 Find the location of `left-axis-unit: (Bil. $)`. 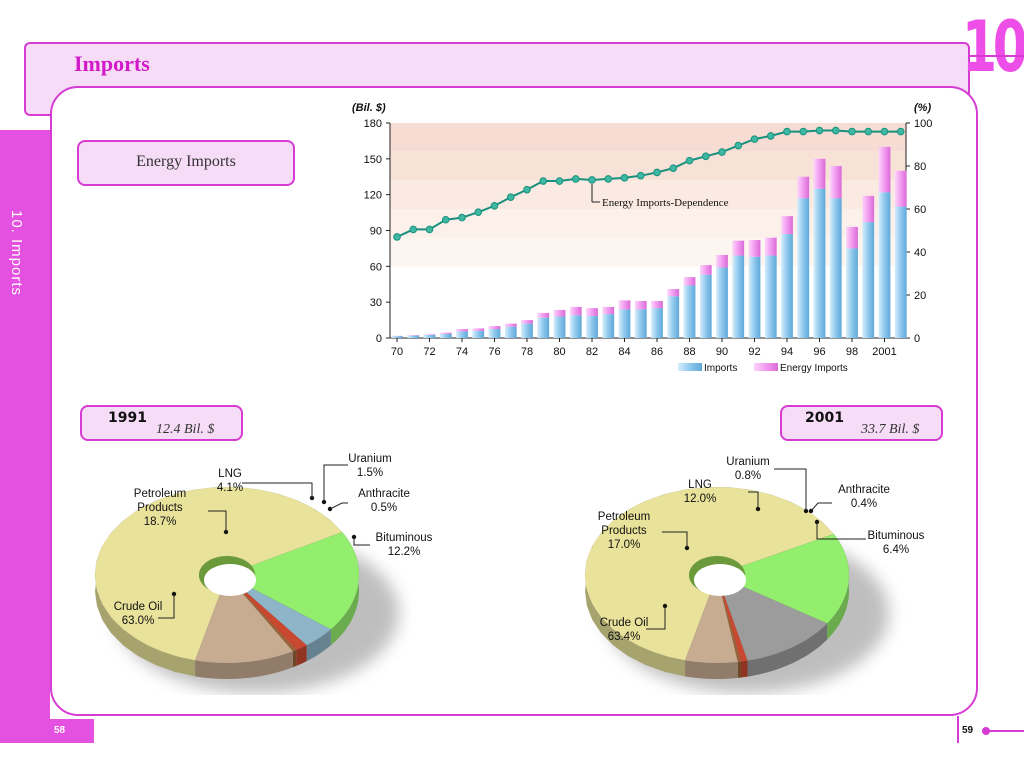

left-axis-unit: (Bil. $) is located at coordinates (369, 108).